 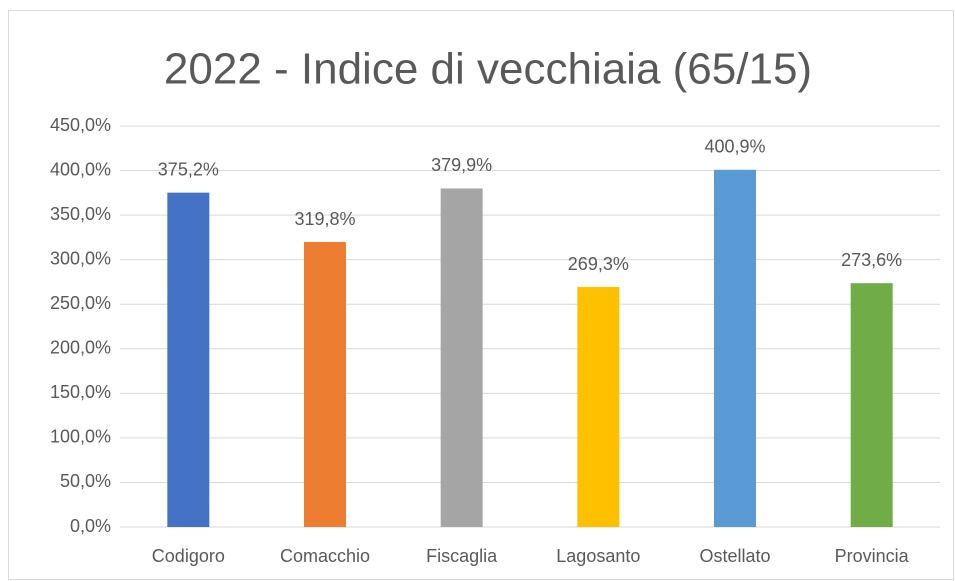 What do you see at coordinates (871, 260) in the screenshot?
I see `data-label: 273,6%` at bounding box center [871, 260].